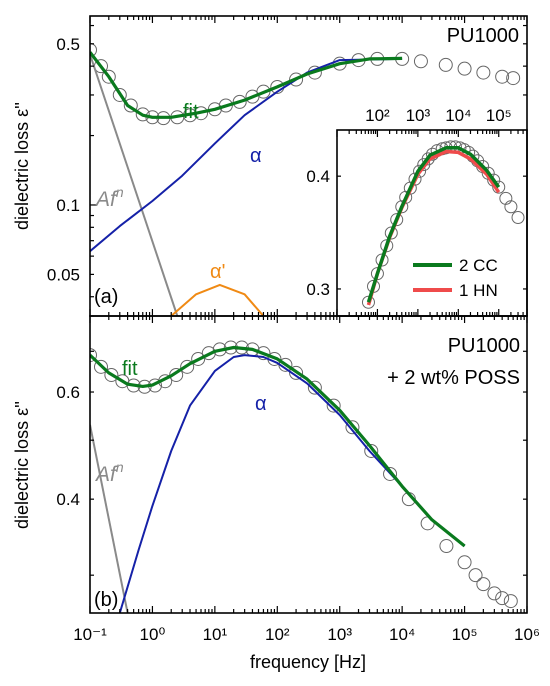  I want to click on inset-panel: 10² 10³ 10⁴ 10⁵ 0.3 0.4, so click(417, 211).